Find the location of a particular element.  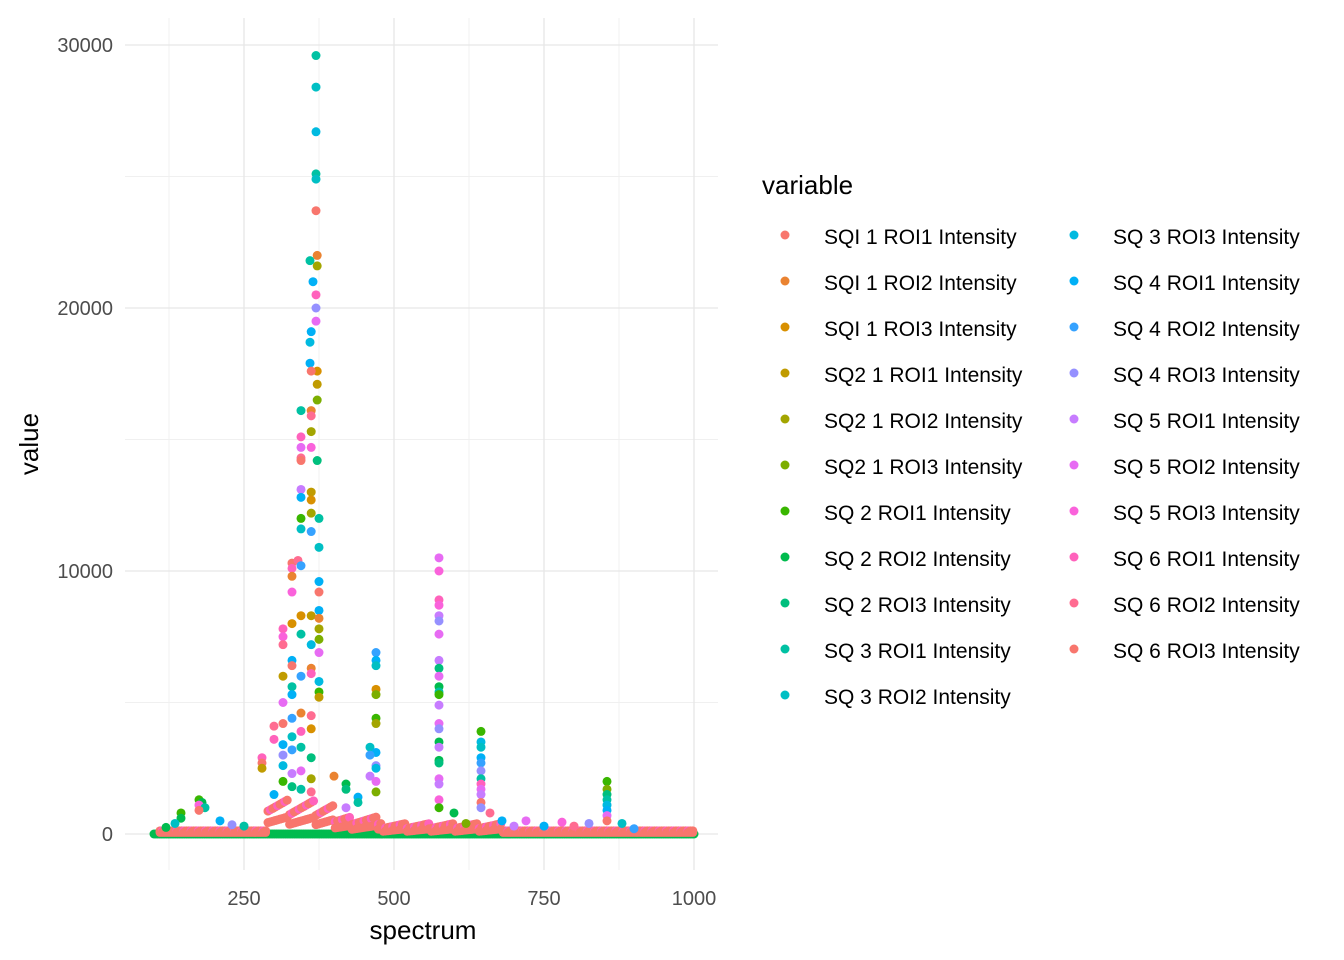

legend-item: SQ 6 ROI2 Intensity is located at coordinates (1184, 605).